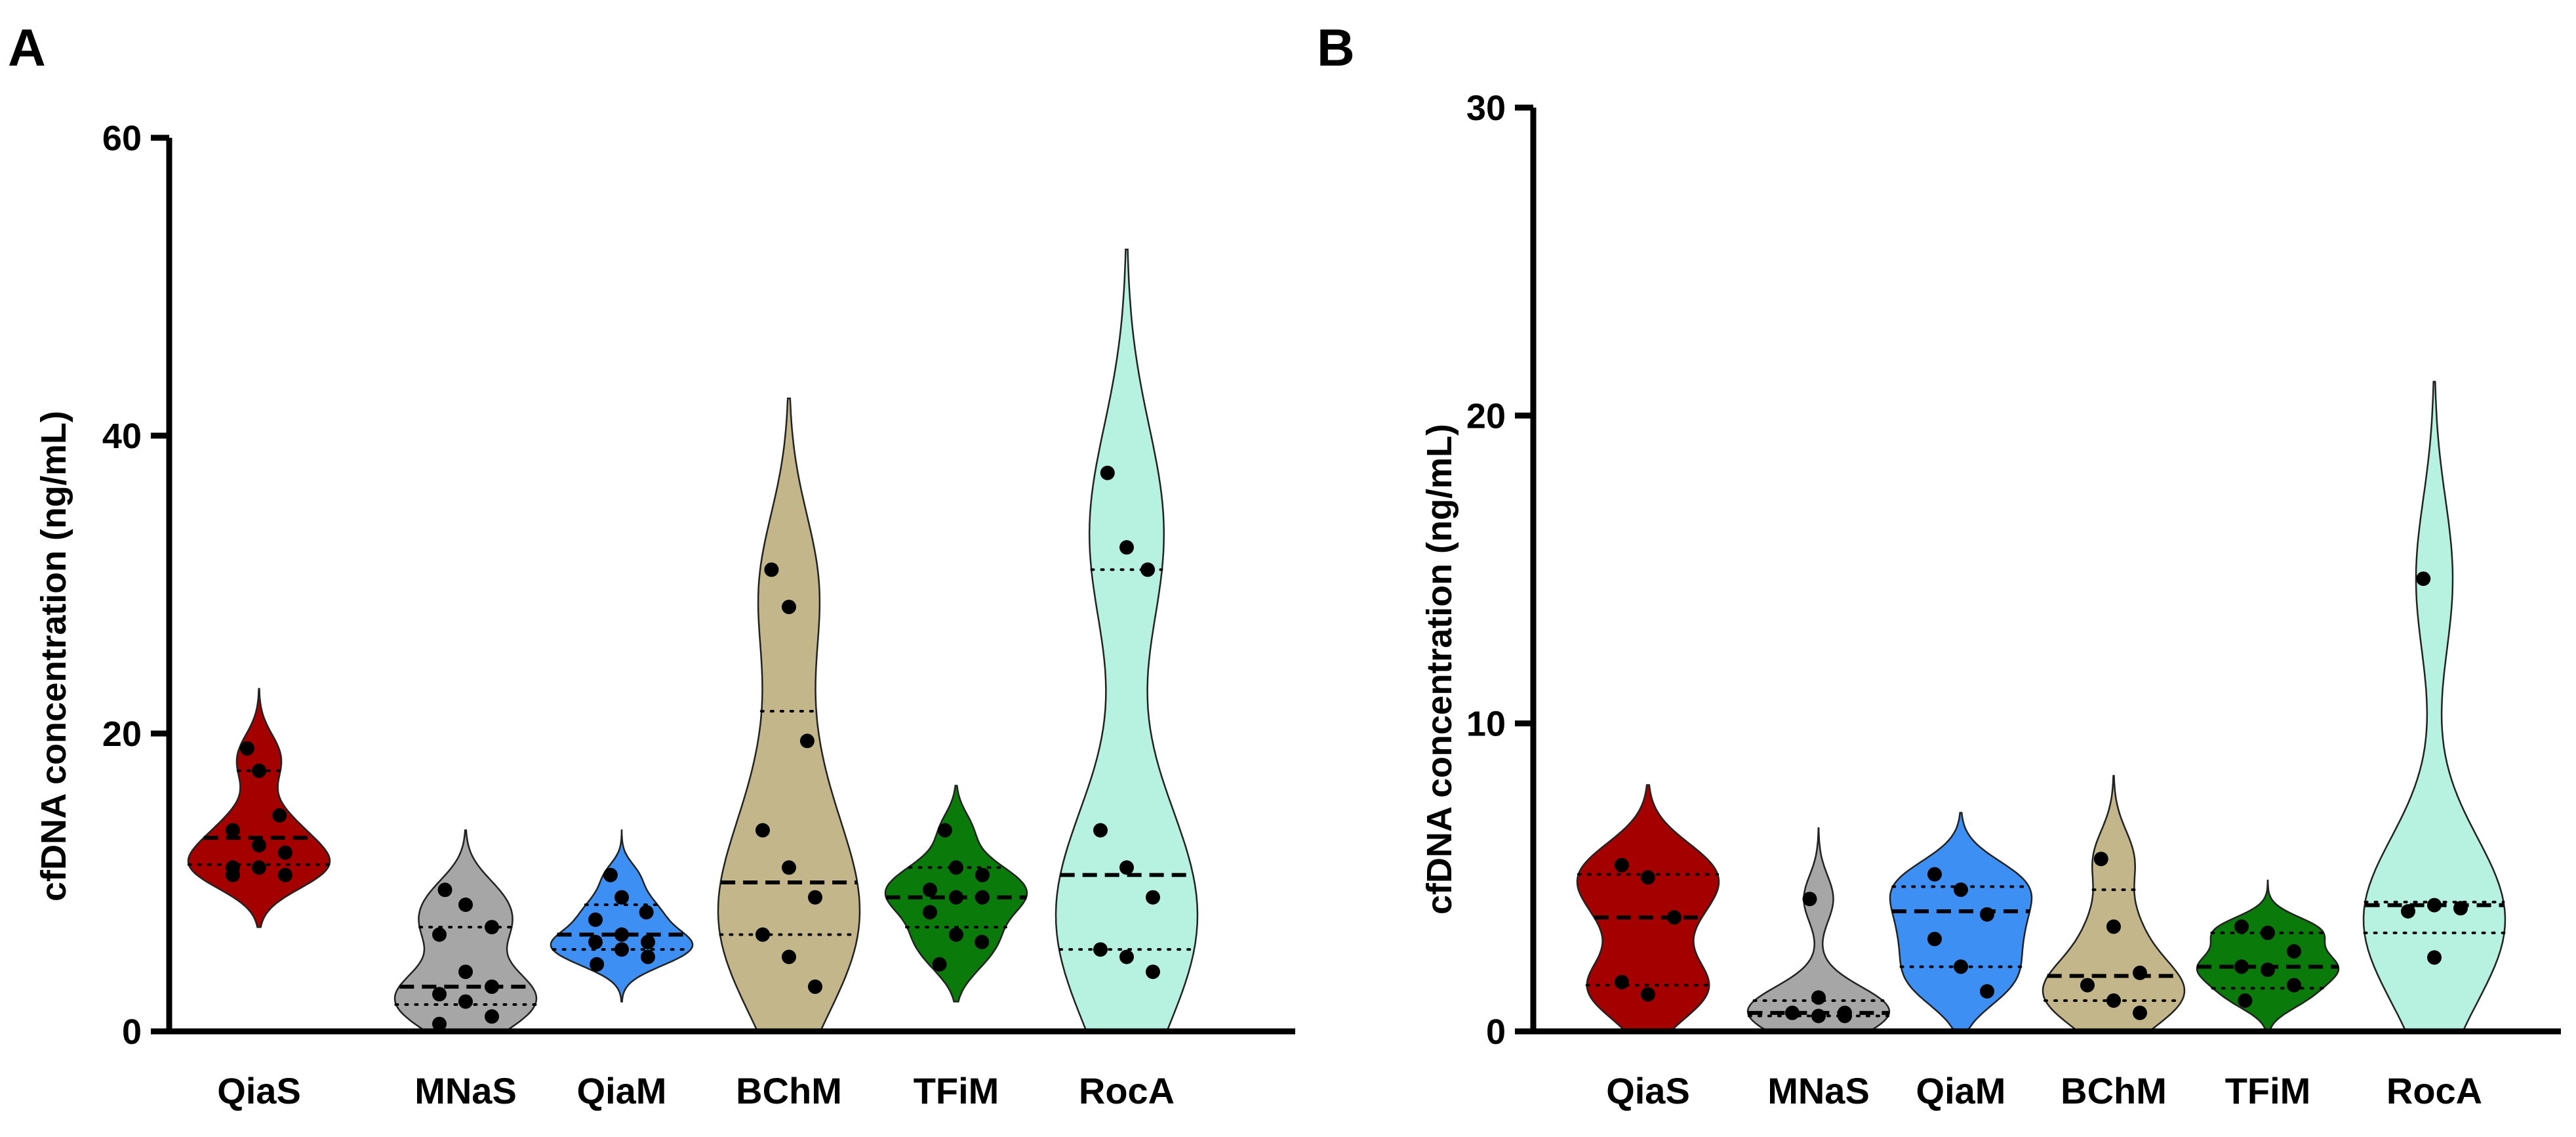 The image size is (2576, 1137). Describe the element at coordinates (259, 1090) in the screenshot. I see `panel-a-category-label-qias: QiaS` at that location.